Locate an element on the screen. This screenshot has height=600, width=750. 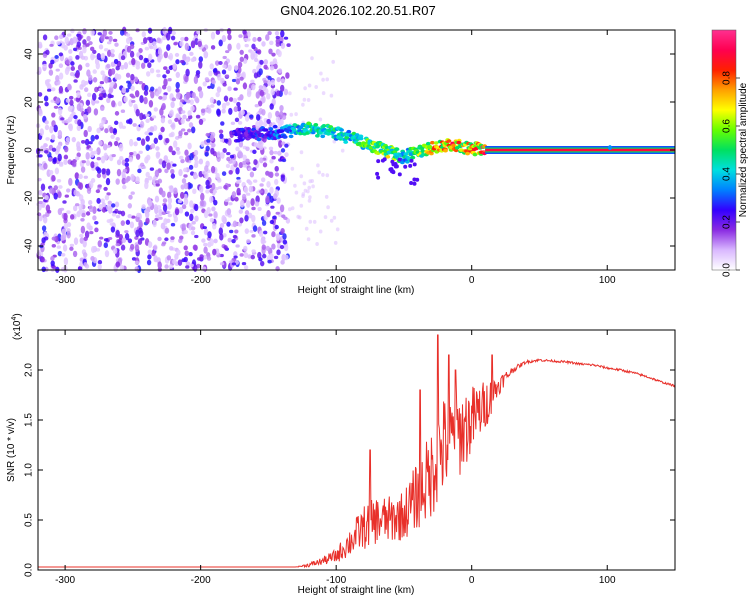
spectrogram-x-label: Height of straight line (km) is located at coordinates (356, 290).